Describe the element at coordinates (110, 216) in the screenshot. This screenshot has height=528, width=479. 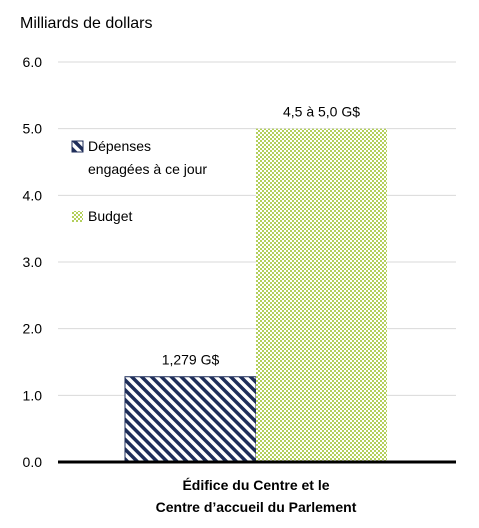
I see `legend-label: Budget` at that location.